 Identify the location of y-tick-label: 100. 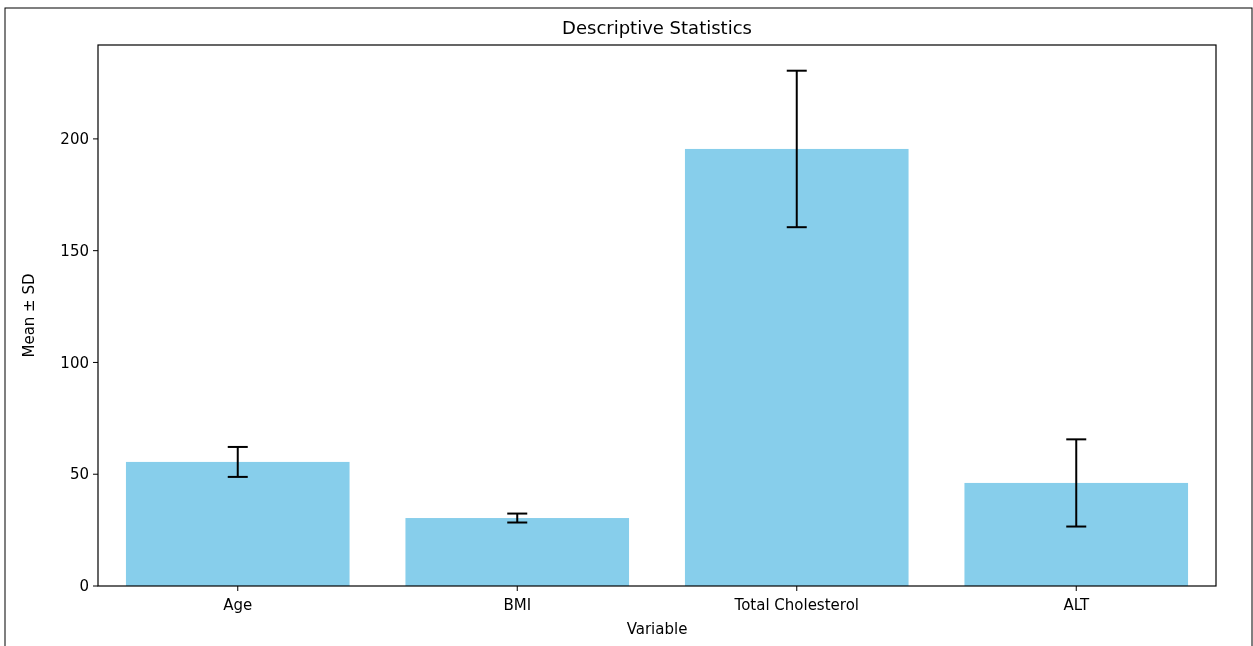
(74, 362).